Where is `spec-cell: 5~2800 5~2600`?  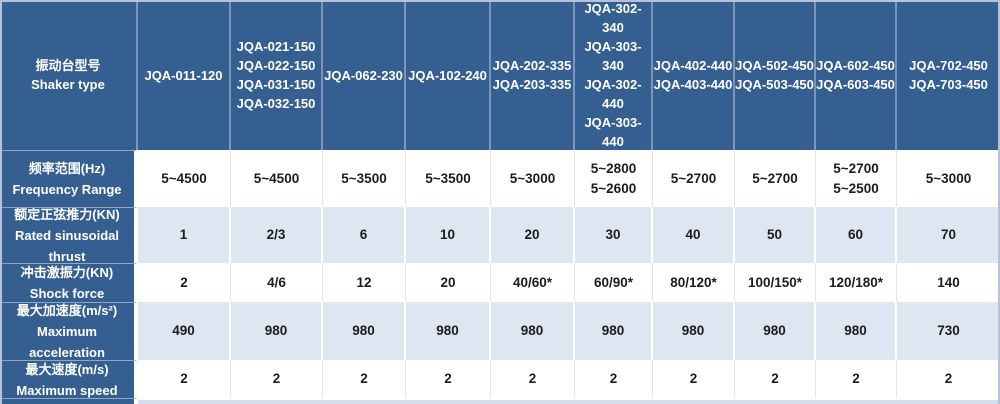 spec-cell: 5~2800 5~2600 is located at coordinates (614, 178).